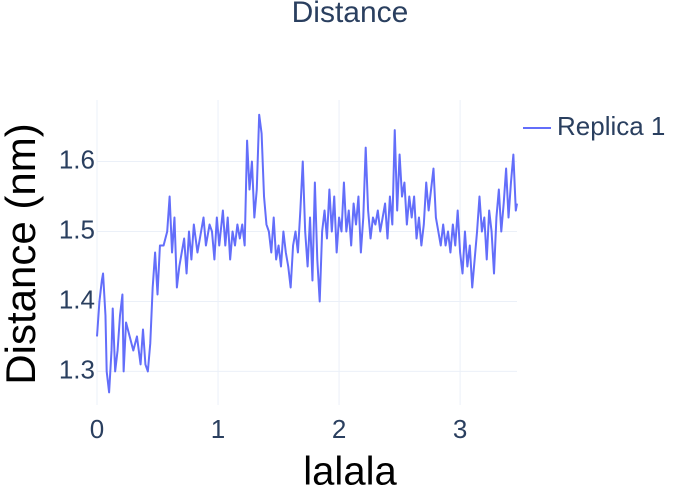 The image size is (700, 500). Describe the element at coordinates (77, 369) in the screenshot. I see `y-tick-label: 1.3` at that location.